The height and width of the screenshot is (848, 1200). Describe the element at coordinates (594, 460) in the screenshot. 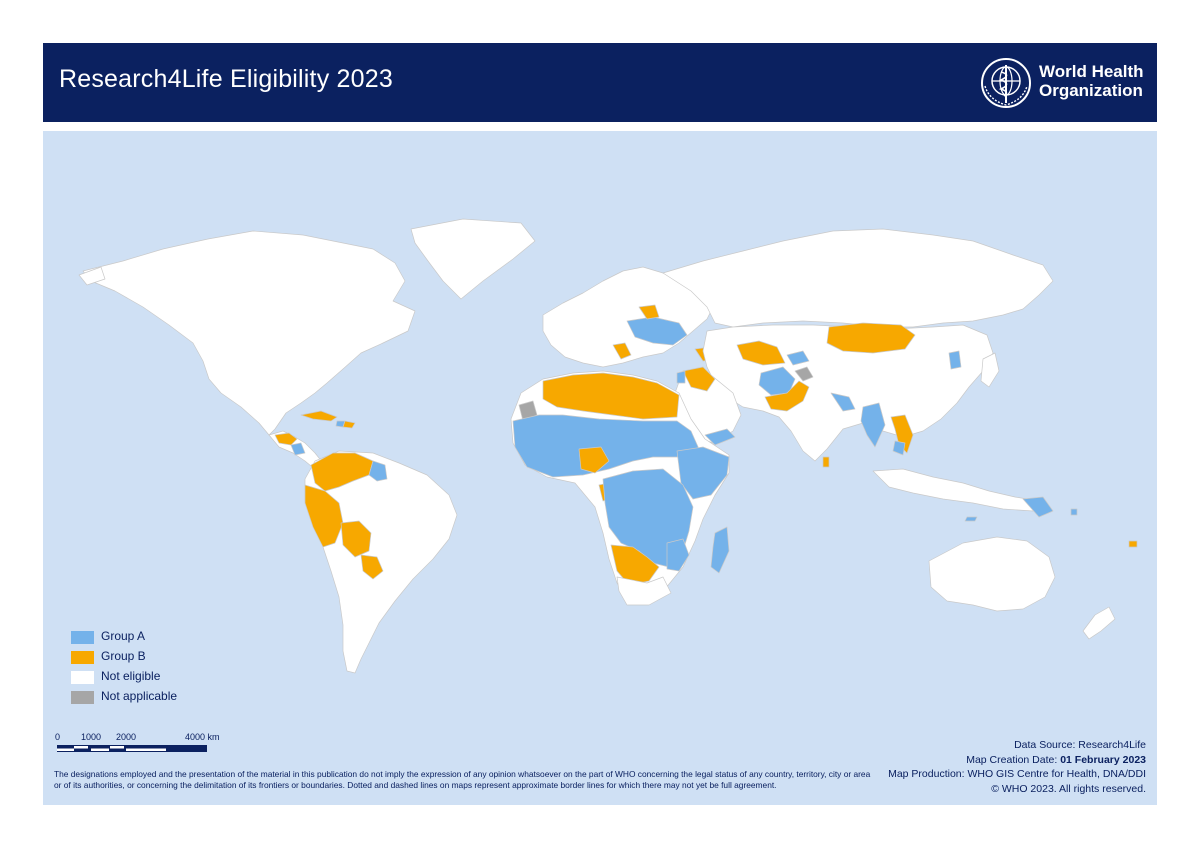

I see `country-nigeria-group-b` at that location.